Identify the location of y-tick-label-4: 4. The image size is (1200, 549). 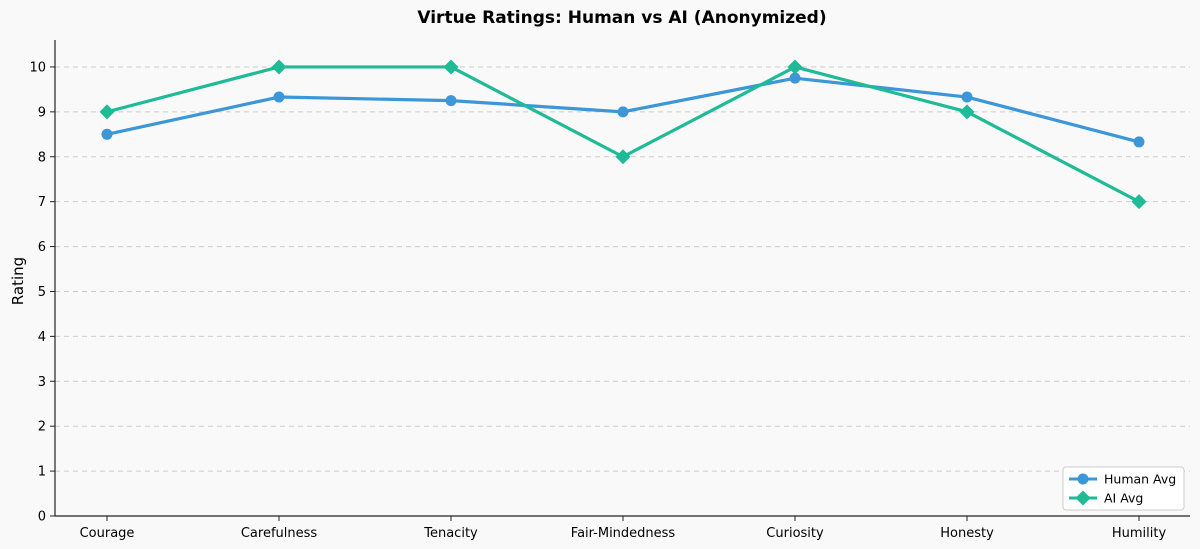
(42, 337).